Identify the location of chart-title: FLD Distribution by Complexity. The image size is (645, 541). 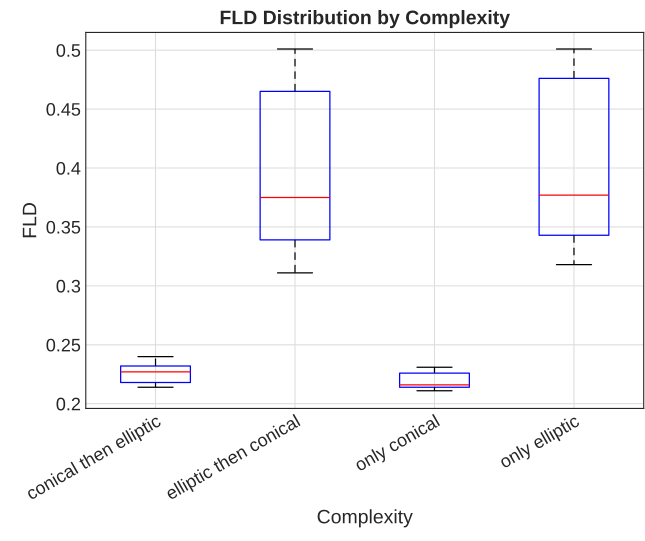
(365, 19).